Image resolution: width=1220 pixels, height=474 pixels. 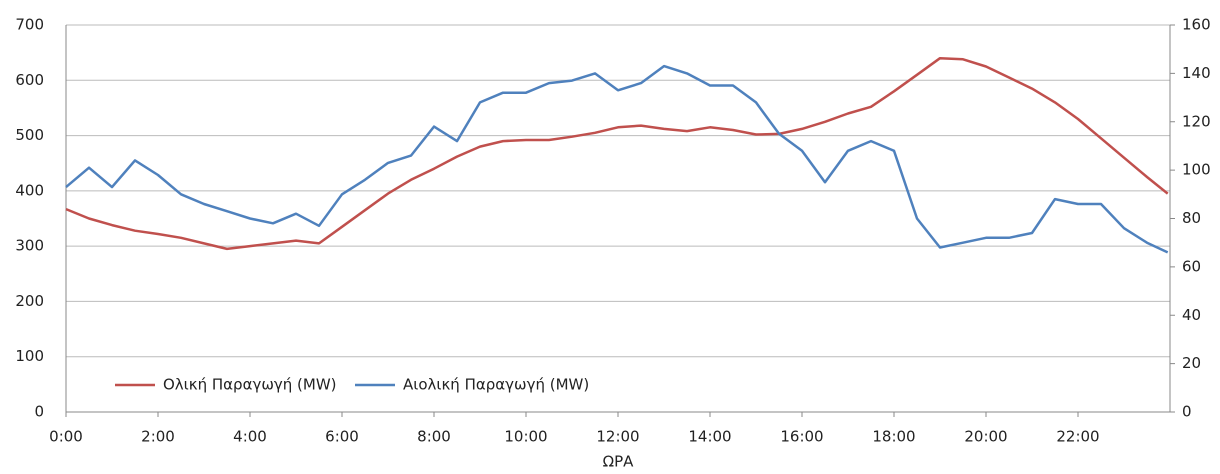 I want to click on x-tick-label: 4:00, so click(x=250, y=437).